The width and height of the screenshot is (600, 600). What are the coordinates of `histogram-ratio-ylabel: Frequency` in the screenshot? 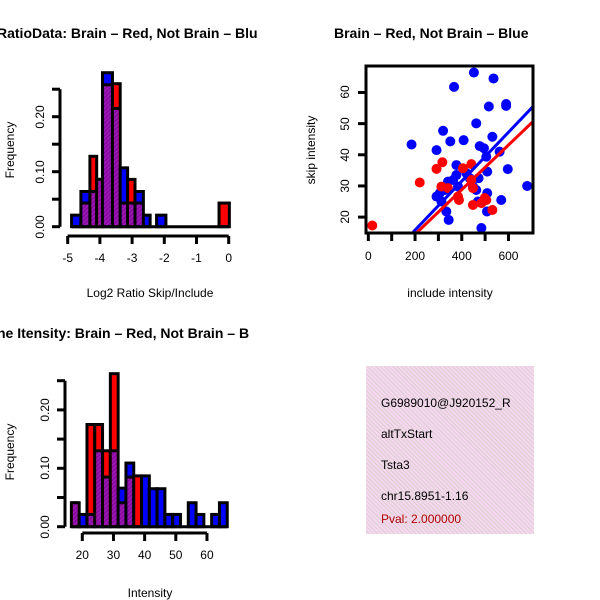 It's located at (10, 150).